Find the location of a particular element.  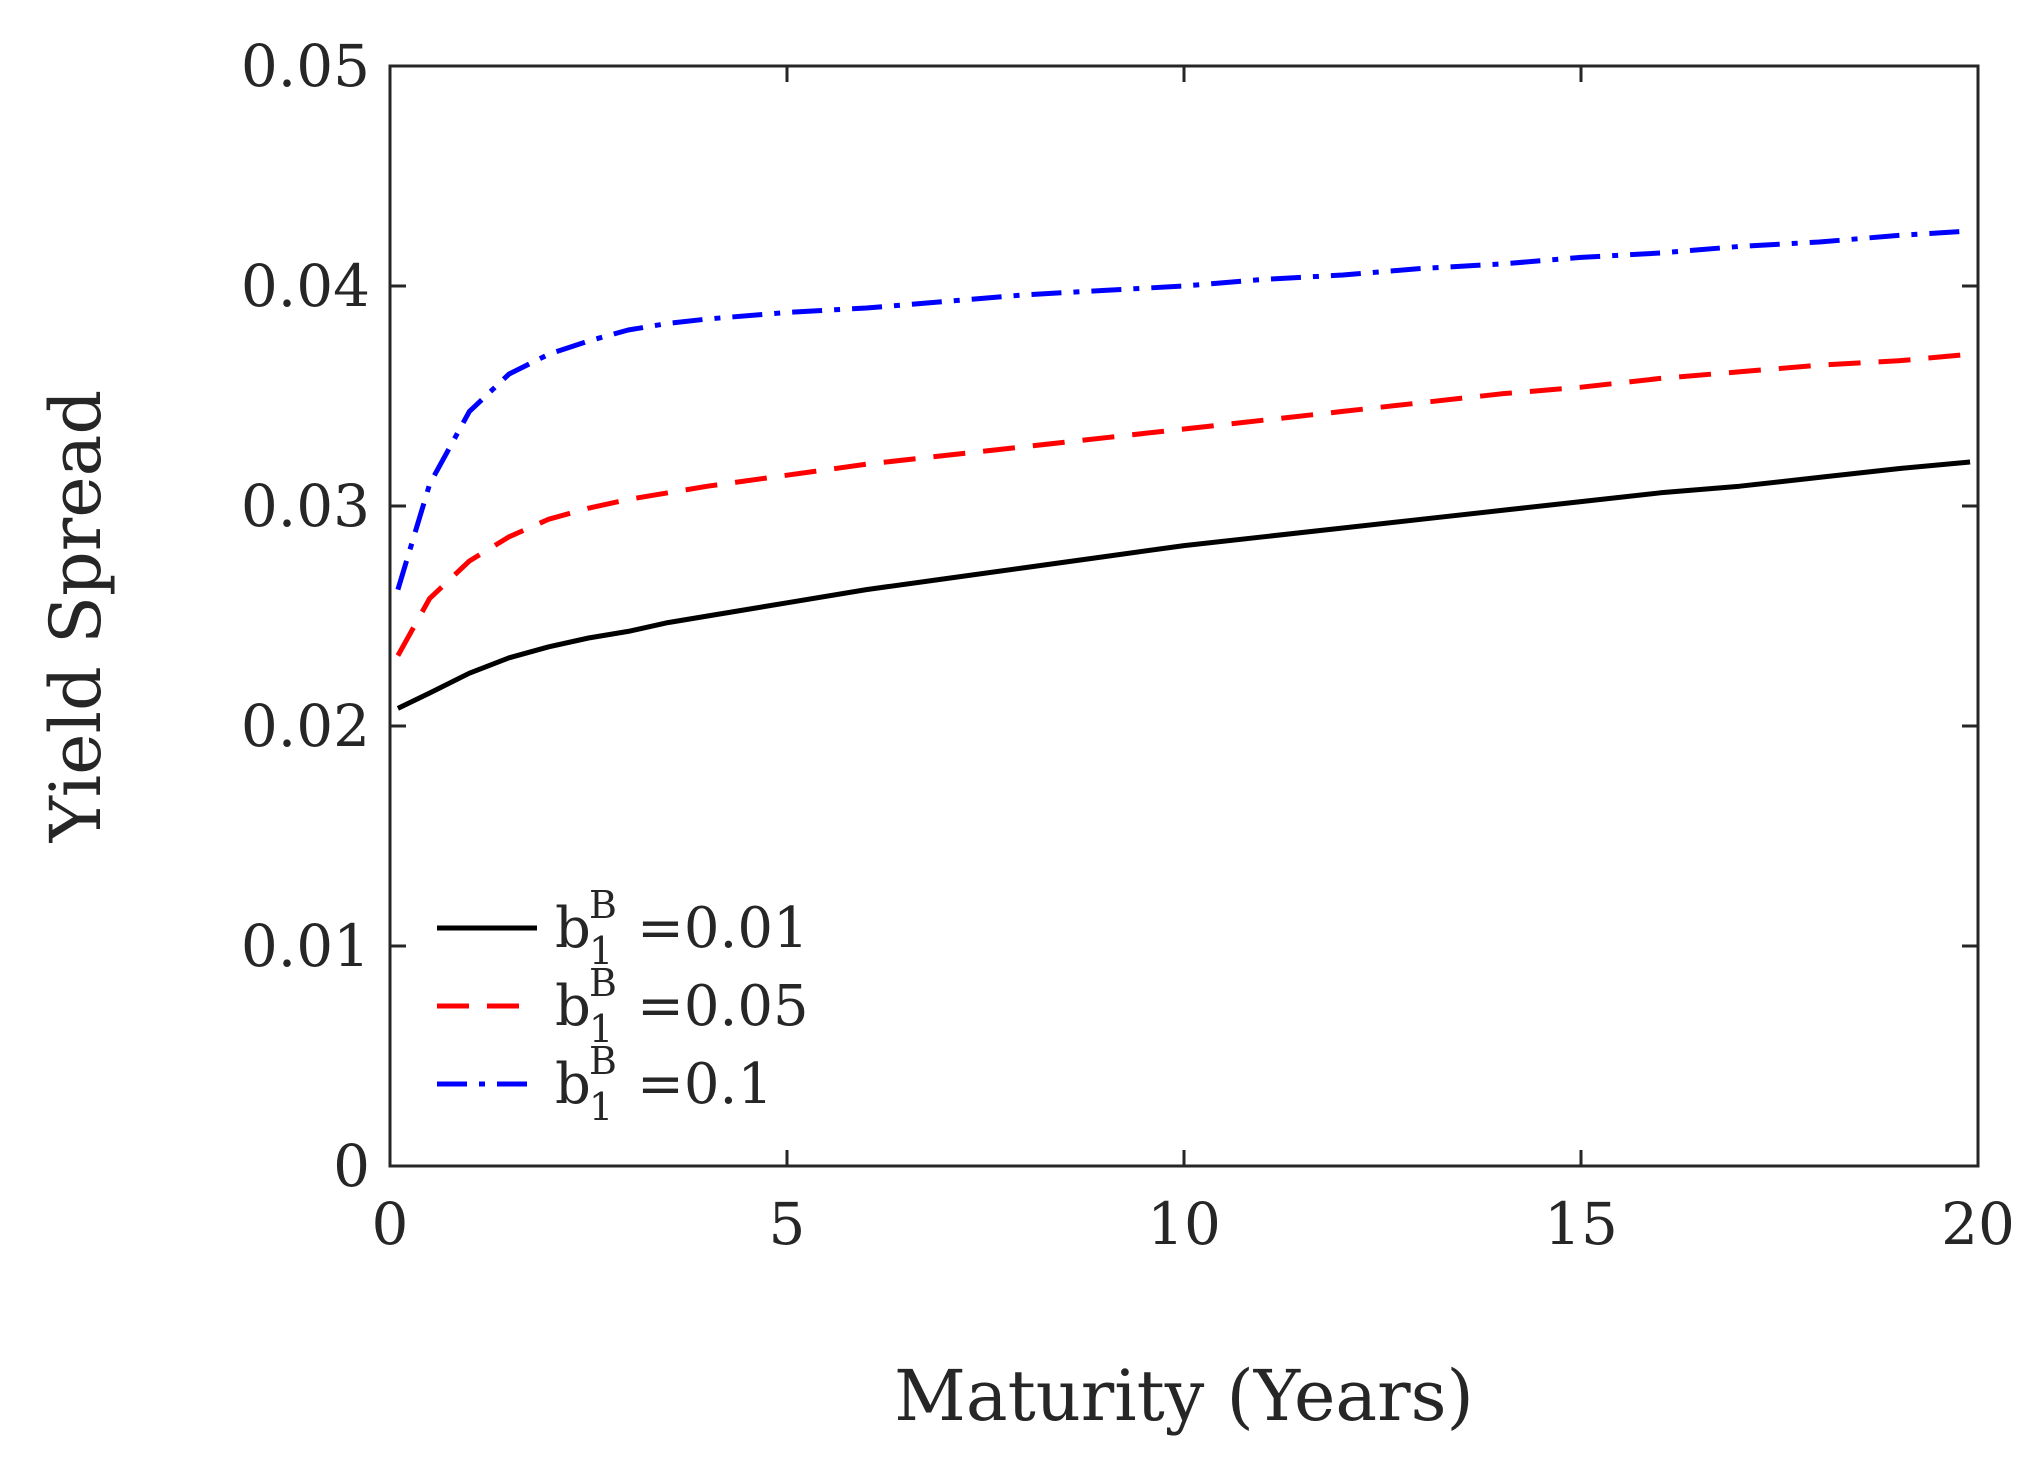

y-tick-label: 0.05 is located at coordinates (305, 66).